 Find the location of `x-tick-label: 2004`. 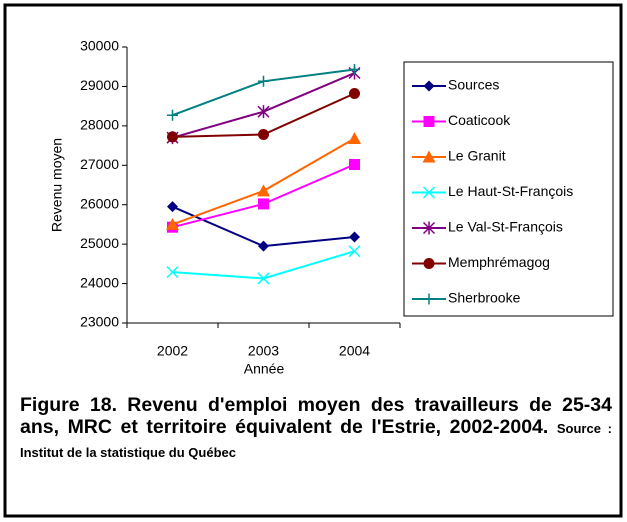

x-tick-label: 2004 is located at coordinates (354, 351).